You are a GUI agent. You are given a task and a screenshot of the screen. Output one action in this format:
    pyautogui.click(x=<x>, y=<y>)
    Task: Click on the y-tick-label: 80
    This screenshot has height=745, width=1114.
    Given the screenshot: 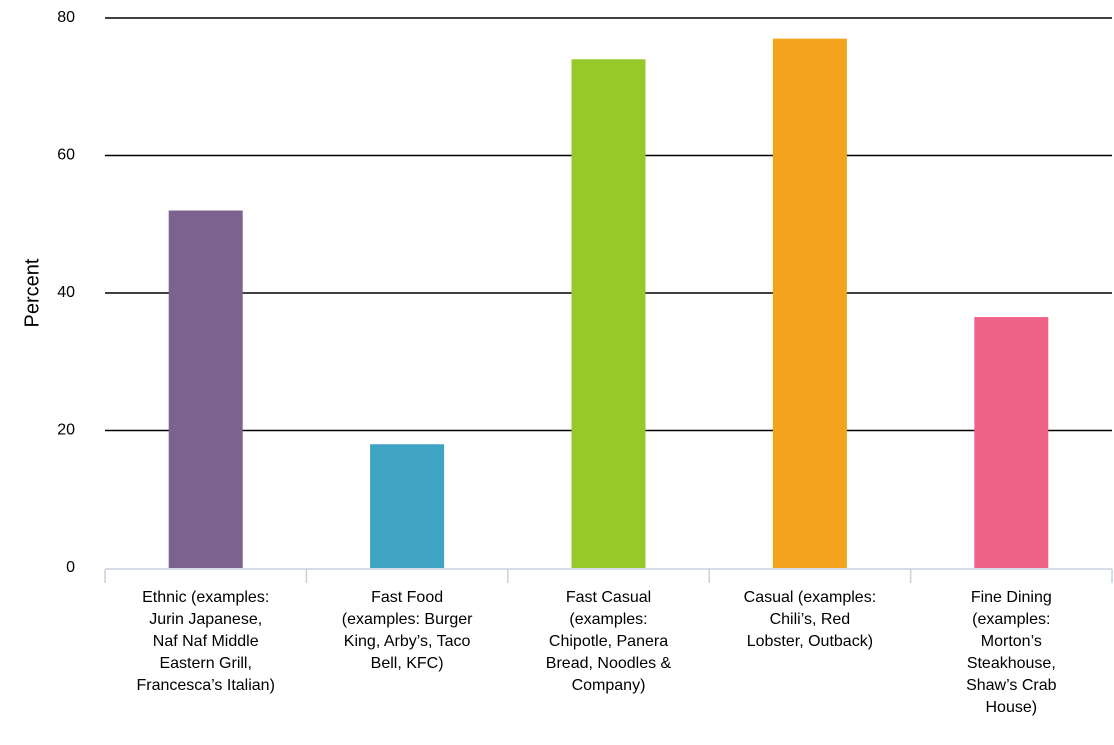 What is the action you would take?
    pyautogui.click(x=66, y=17)
    